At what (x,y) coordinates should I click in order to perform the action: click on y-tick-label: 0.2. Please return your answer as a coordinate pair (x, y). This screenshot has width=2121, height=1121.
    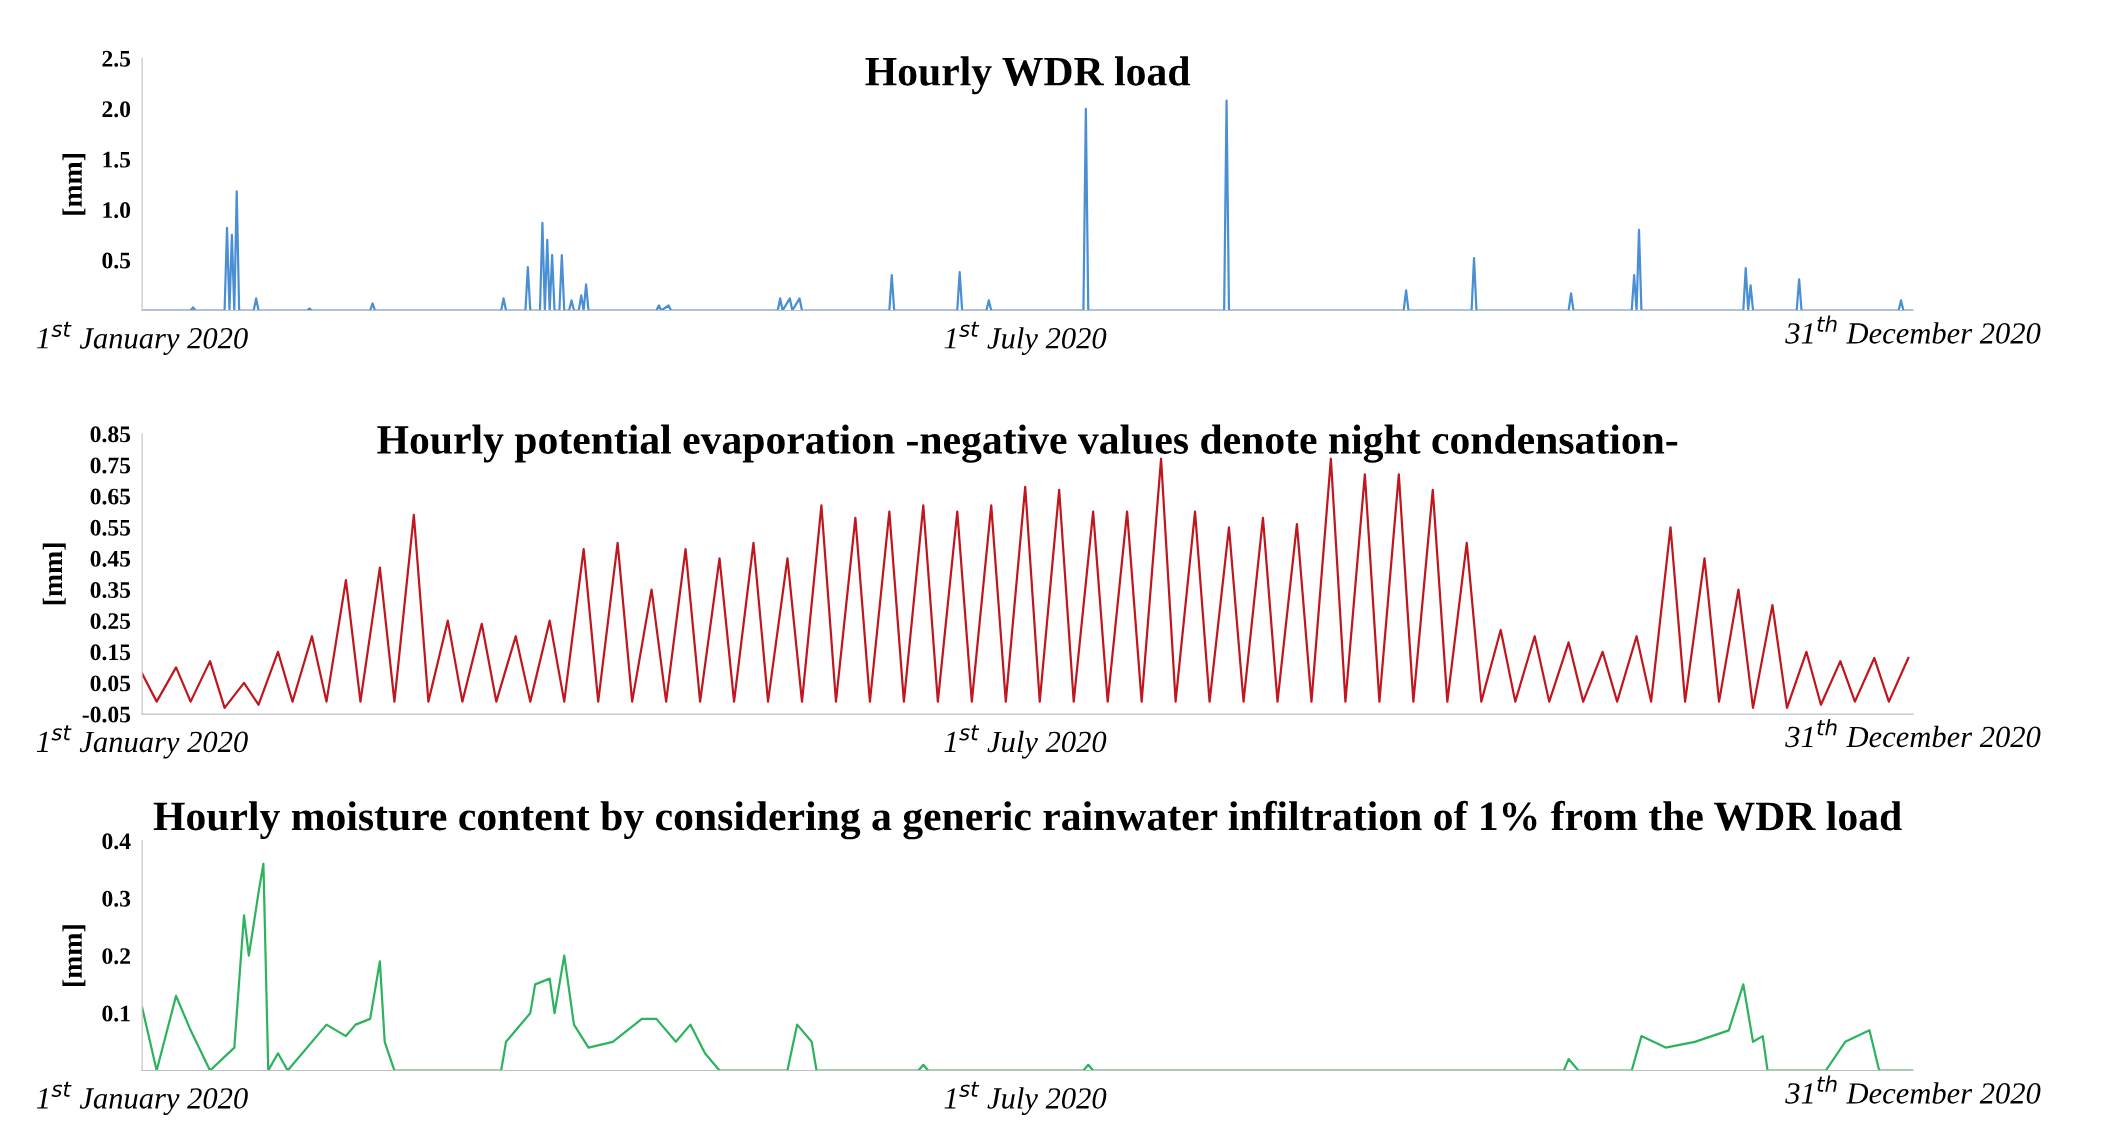
    Looking at the image, I should click on (116, 956).